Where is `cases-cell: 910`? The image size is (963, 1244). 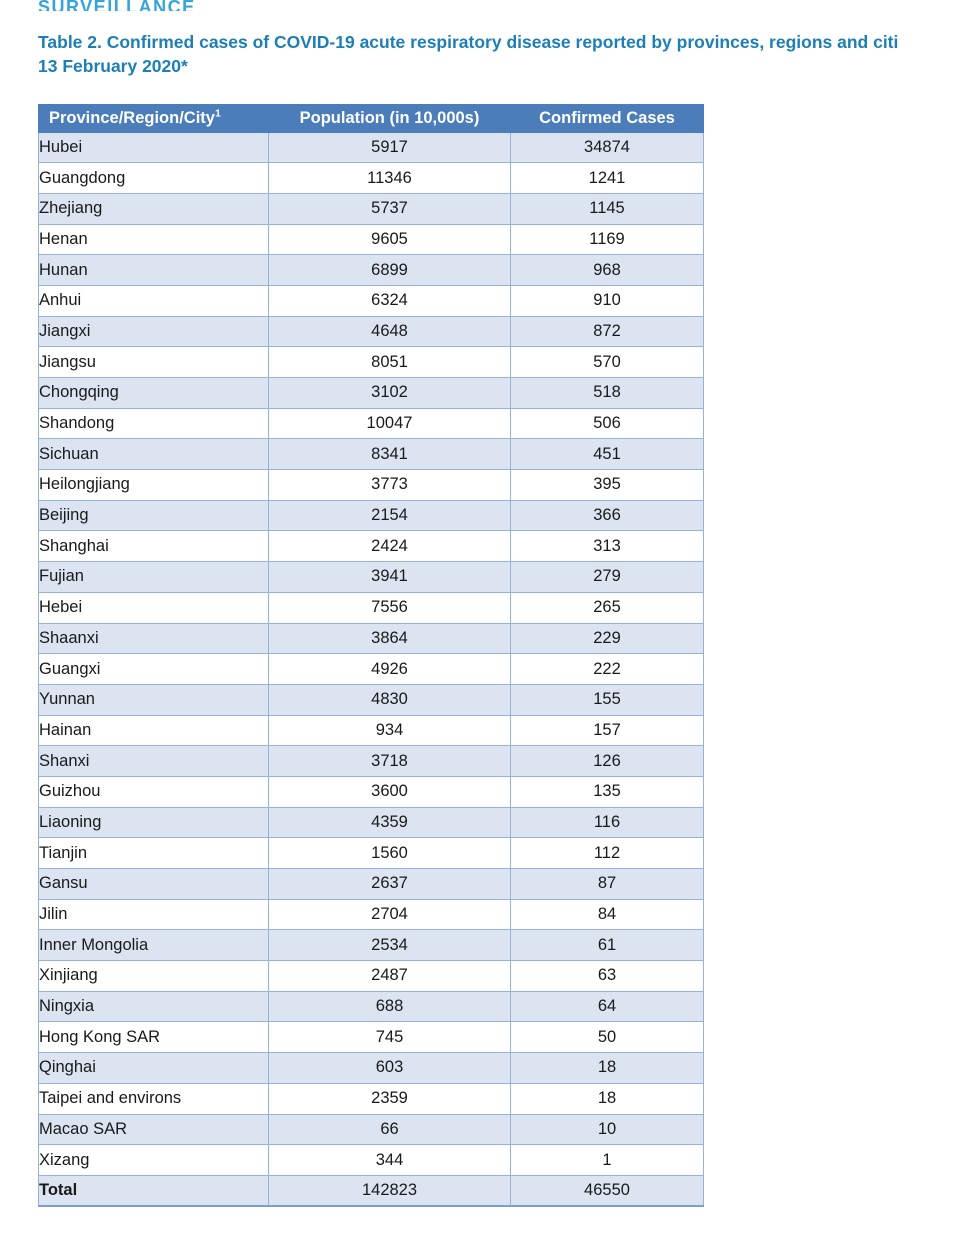
cases-cell: 910 is located at coordinates (607, 300).